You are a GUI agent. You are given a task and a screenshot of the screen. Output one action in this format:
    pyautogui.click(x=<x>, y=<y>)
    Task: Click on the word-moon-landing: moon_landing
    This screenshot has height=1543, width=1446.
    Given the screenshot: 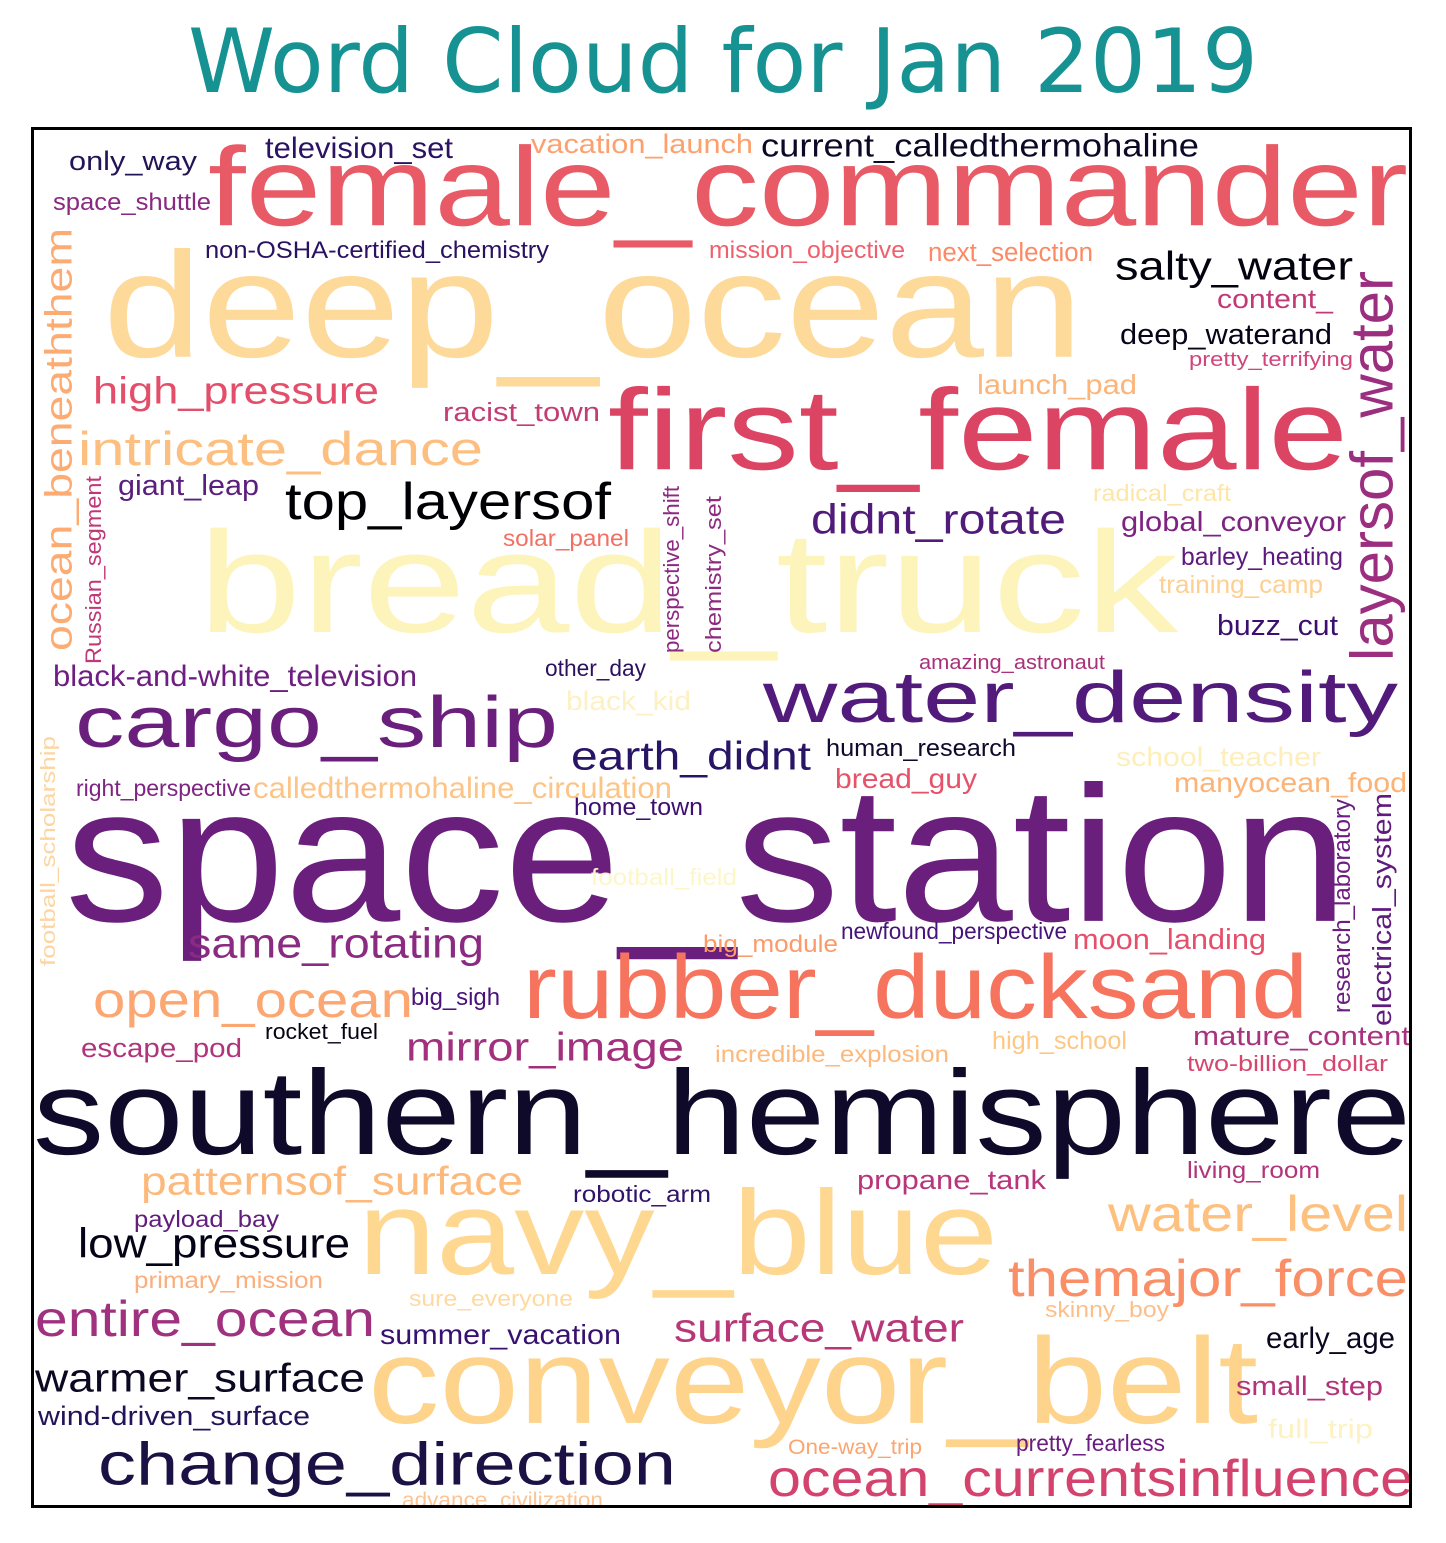 What is the action you would take?
    pyautogui.click(x=1170, y=939)
    